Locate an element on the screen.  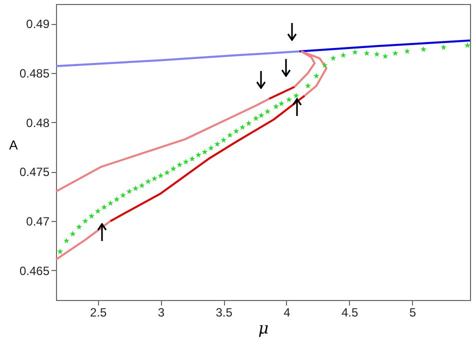
x-tick-label: 3.5 is located at coordinates (224, 313).